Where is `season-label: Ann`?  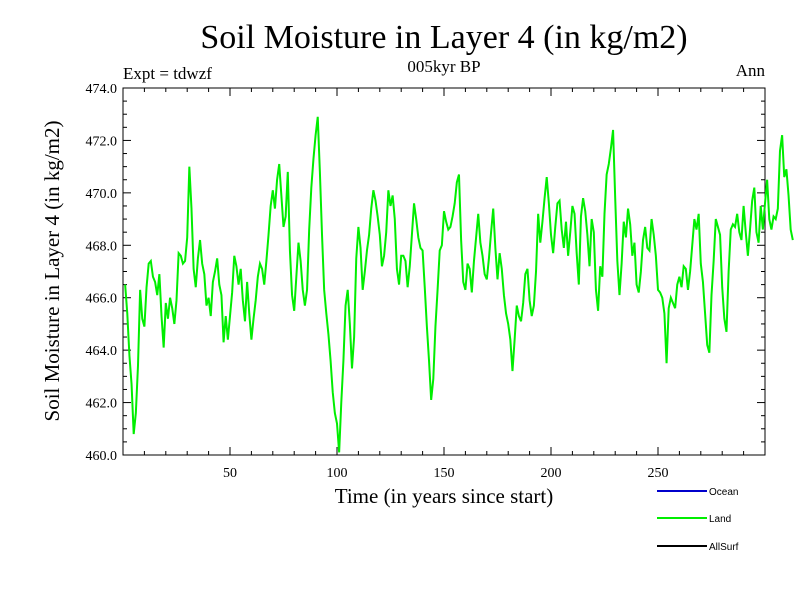
season-label: Ann is located at coordinates (751, 70).